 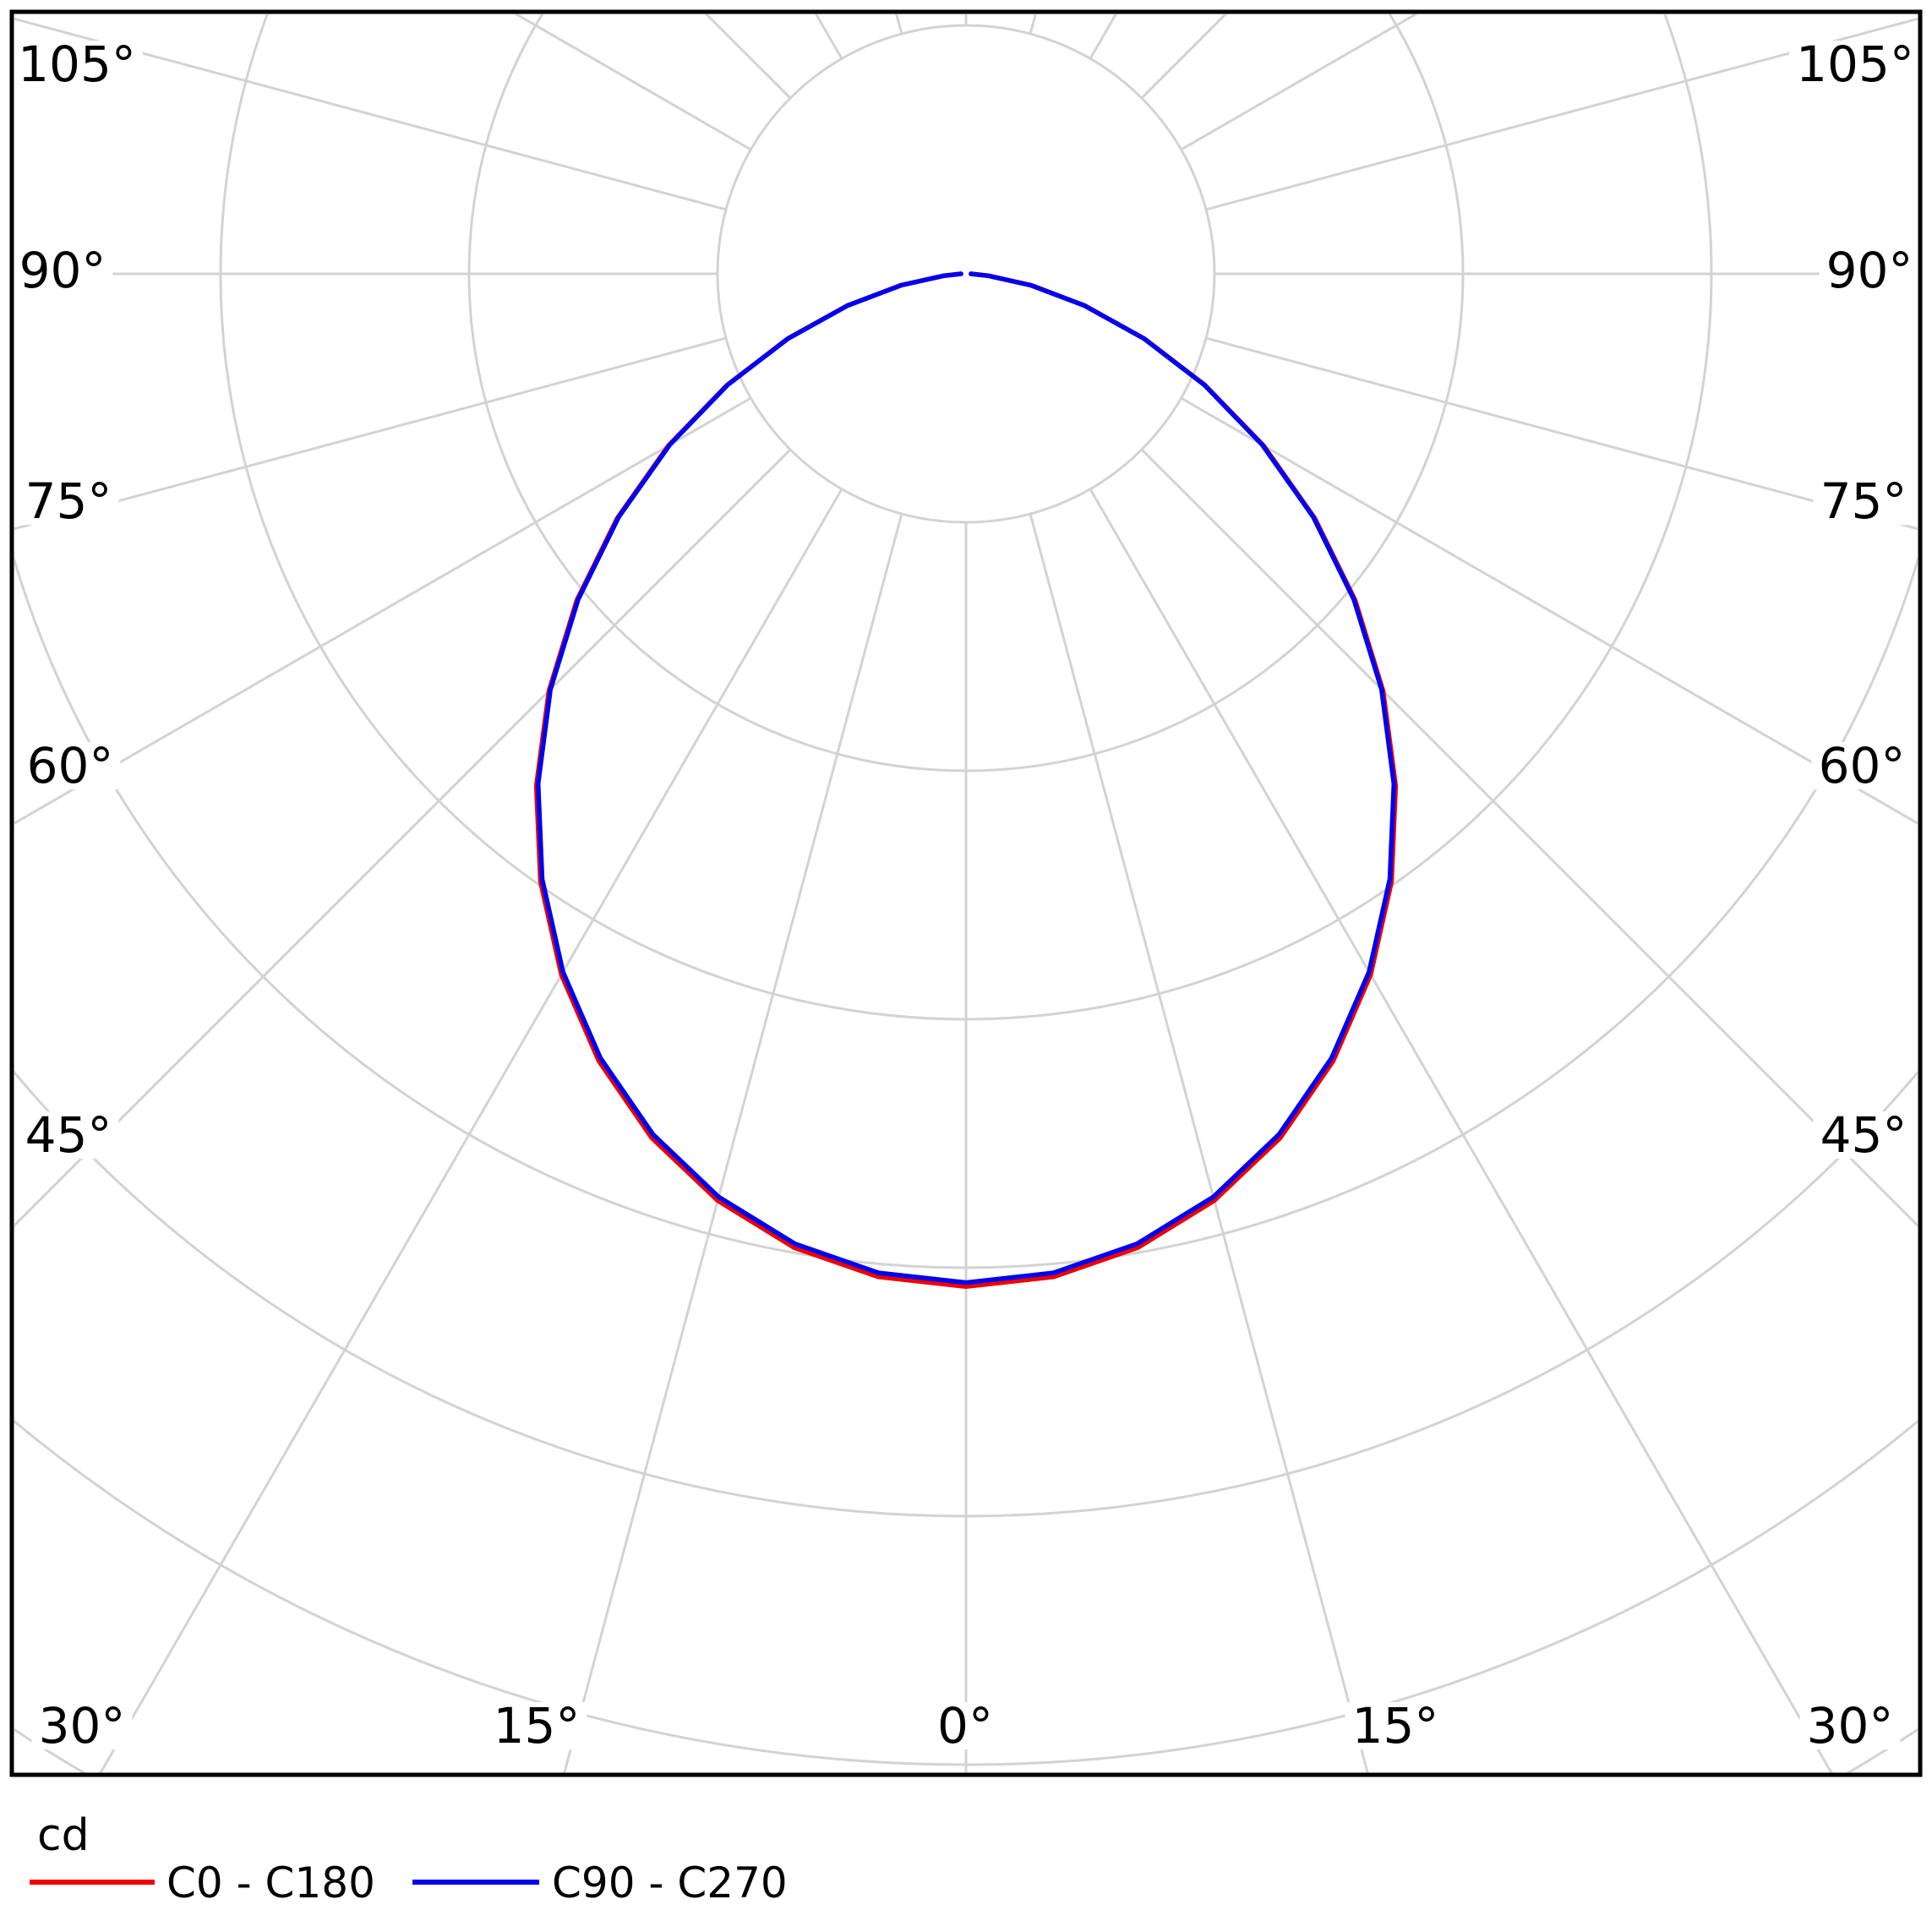 I want to click on angle-tick-label-left: 45°, so click(x=68, y=1135).